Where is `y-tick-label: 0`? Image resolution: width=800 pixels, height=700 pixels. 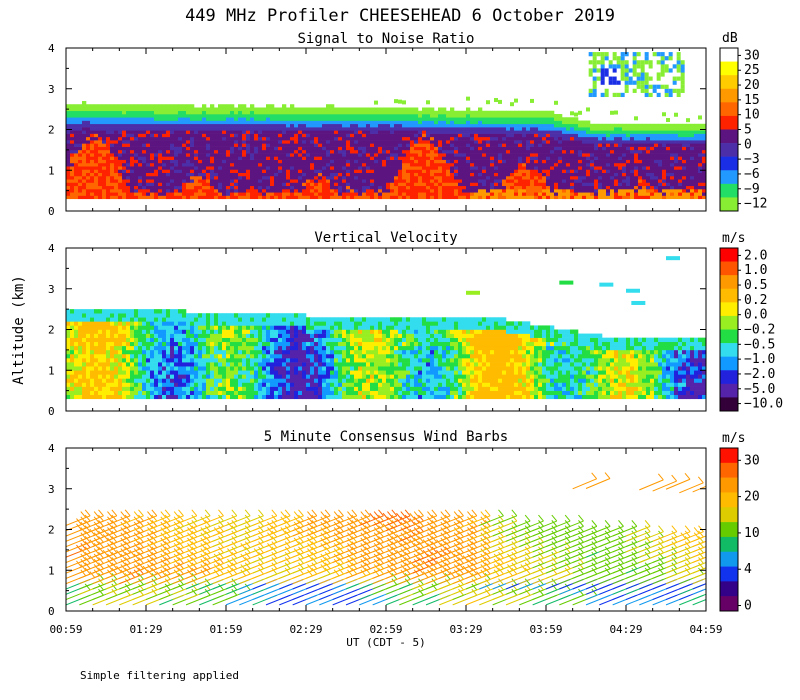 y-tick-label: 0 is located at coordinates (51, 611).